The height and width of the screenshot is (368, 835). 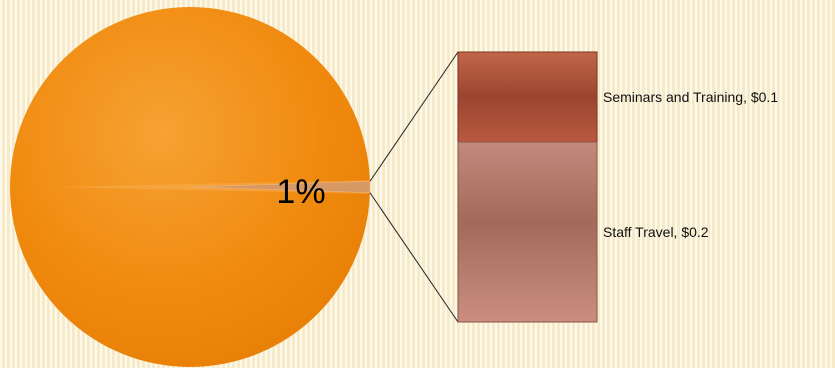 What do you see at coordinates (414, 116) in the screenshot?
I see `connector-line-top` at bounding box center [414, 116].